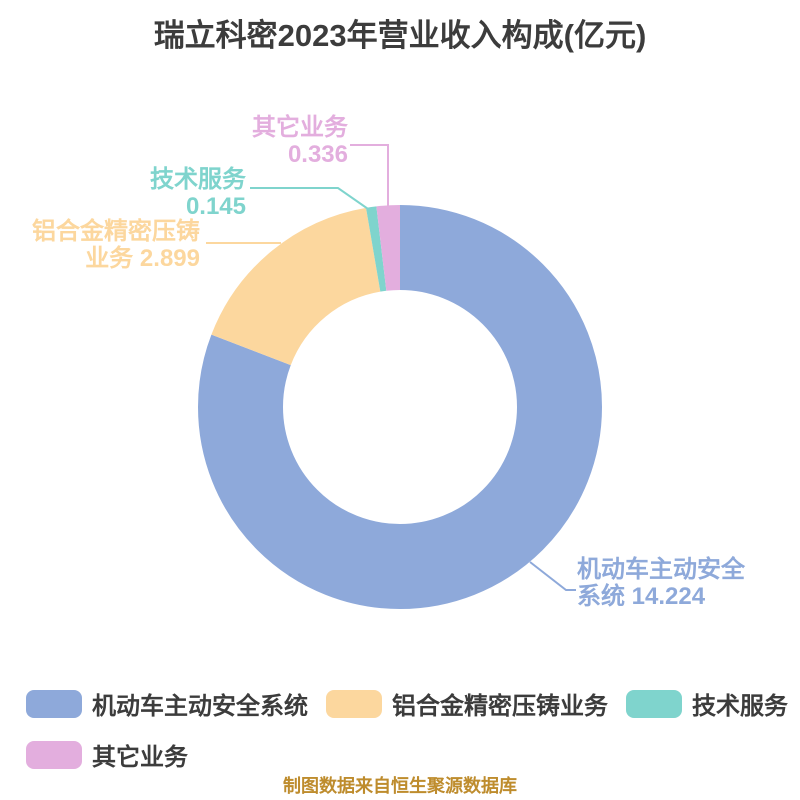 This screenshot has width=800, height=800. I want to click on legend-label-1: 铝合金精密压铸业务, so click(500, 706).